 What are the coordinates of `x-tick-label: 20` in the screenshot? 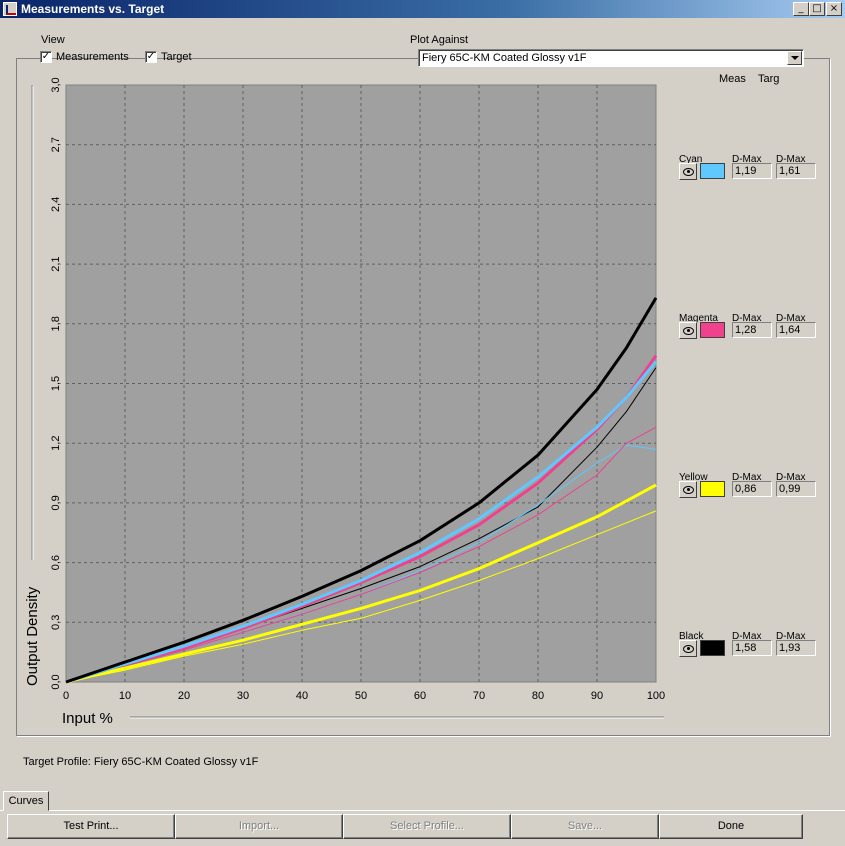 It's located at (184, 696).